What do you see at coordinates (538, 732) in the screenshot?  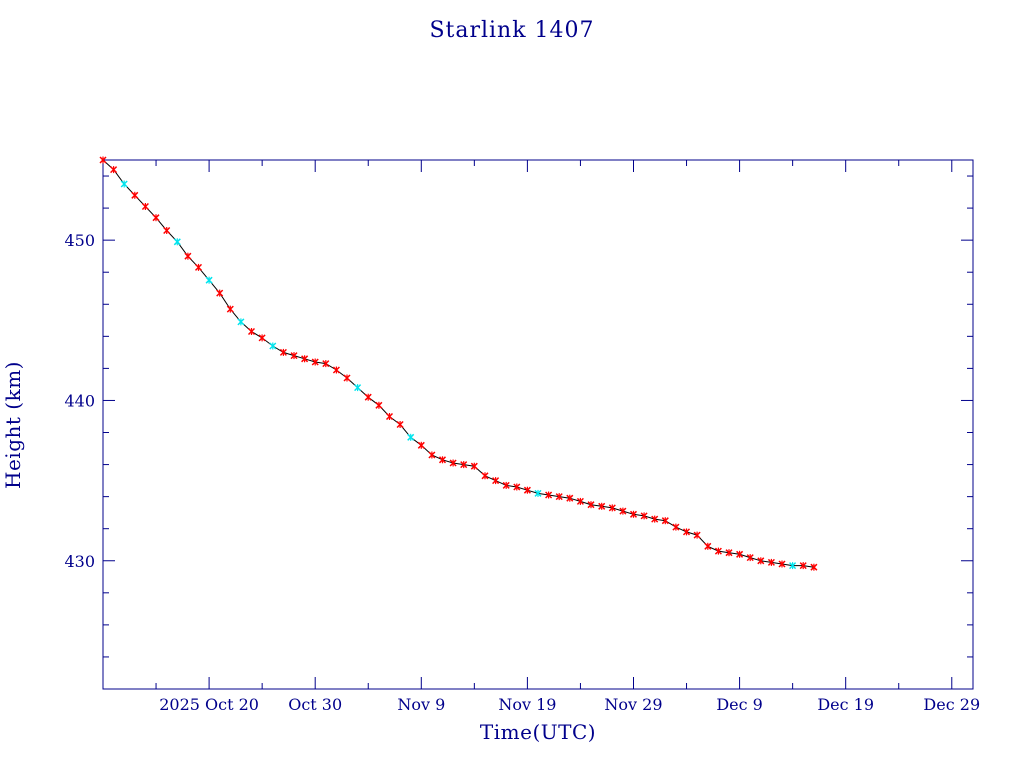 I see `x-axis-title: Time(UTC)` at bounding box center [538, 732].